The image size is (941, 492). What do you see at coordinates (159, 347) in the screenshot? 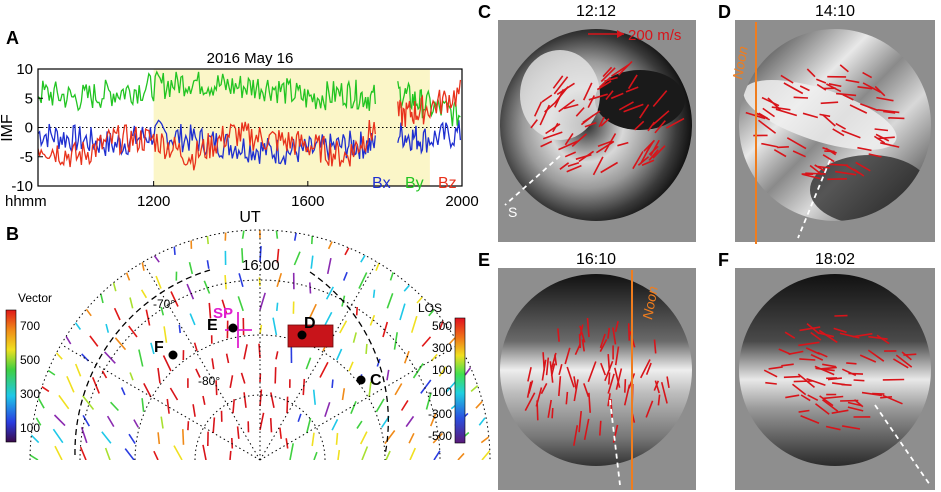
I see `site-f-label: F` at bounding box center [159, 347].